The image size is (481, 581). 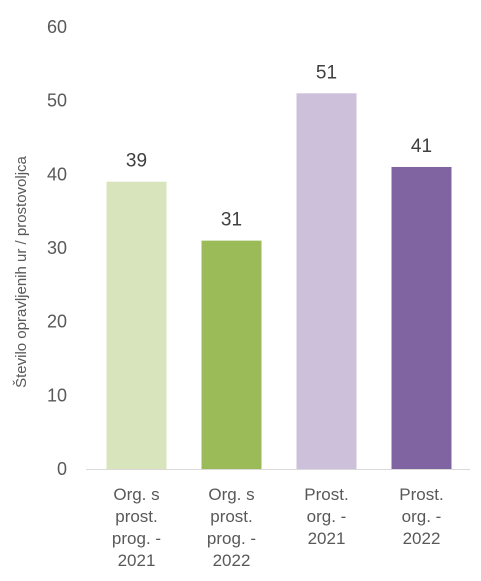 I want to click on y-axis-title-group: Število opravljenih ur / prostovoljca, so click(x=21, y=271).